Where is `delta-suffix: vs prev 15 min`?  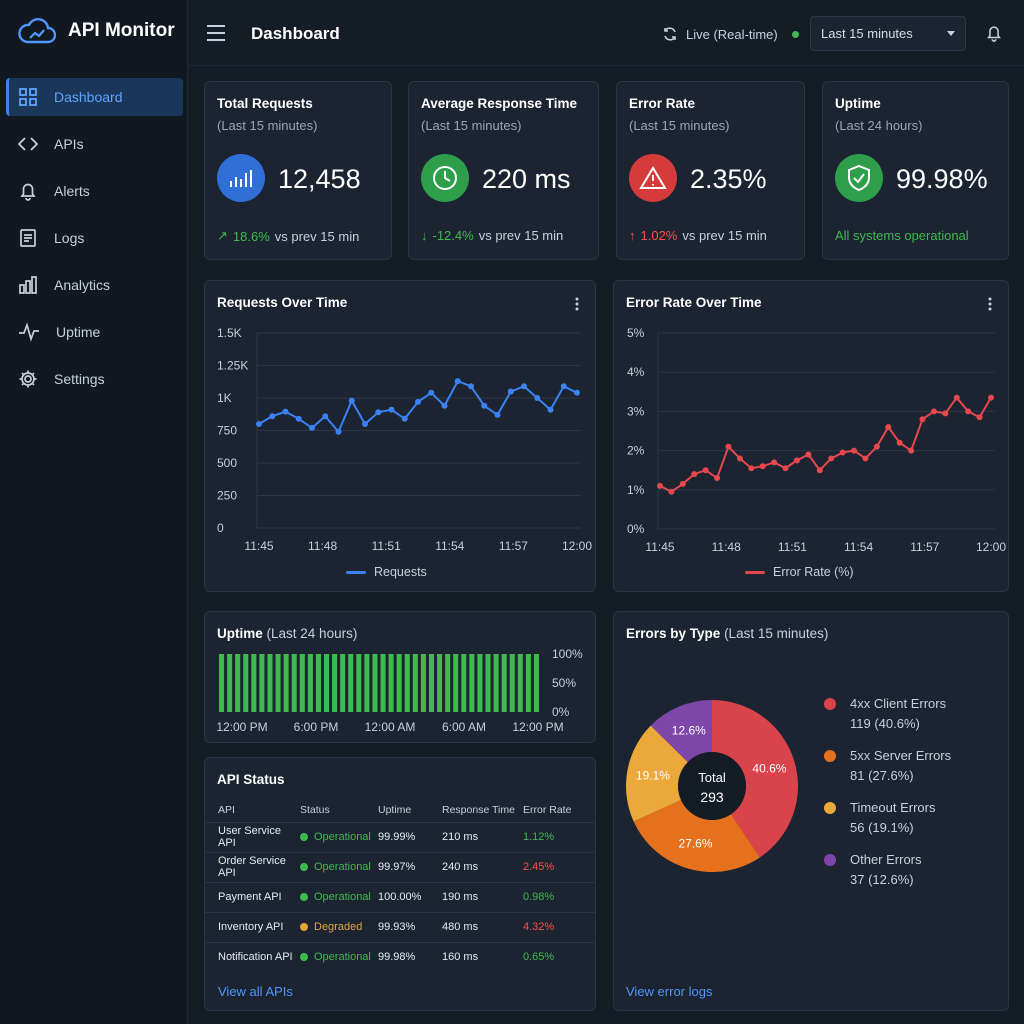 delta-suffix: vs prev 15 min is located at coordinates (724, 235).